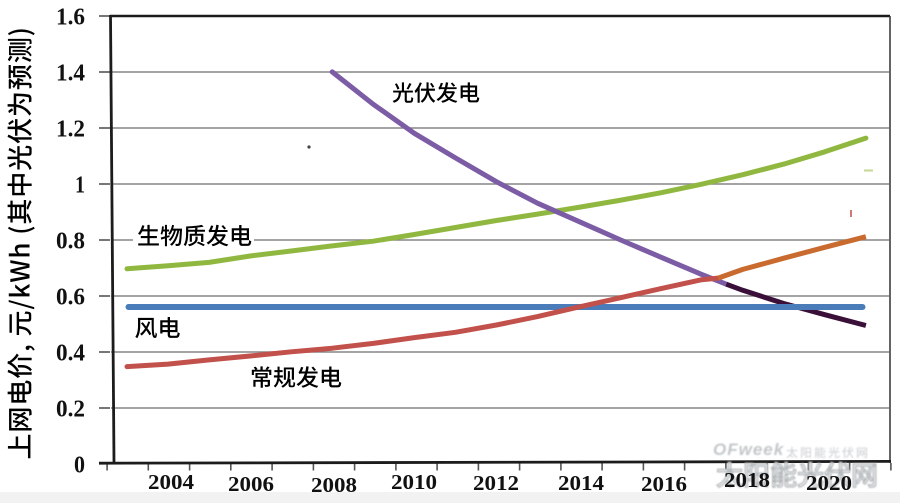 Image resolution: width=900 pixels, height=503 pixels. I want to click on svg-text: 1, so click(80, 186).